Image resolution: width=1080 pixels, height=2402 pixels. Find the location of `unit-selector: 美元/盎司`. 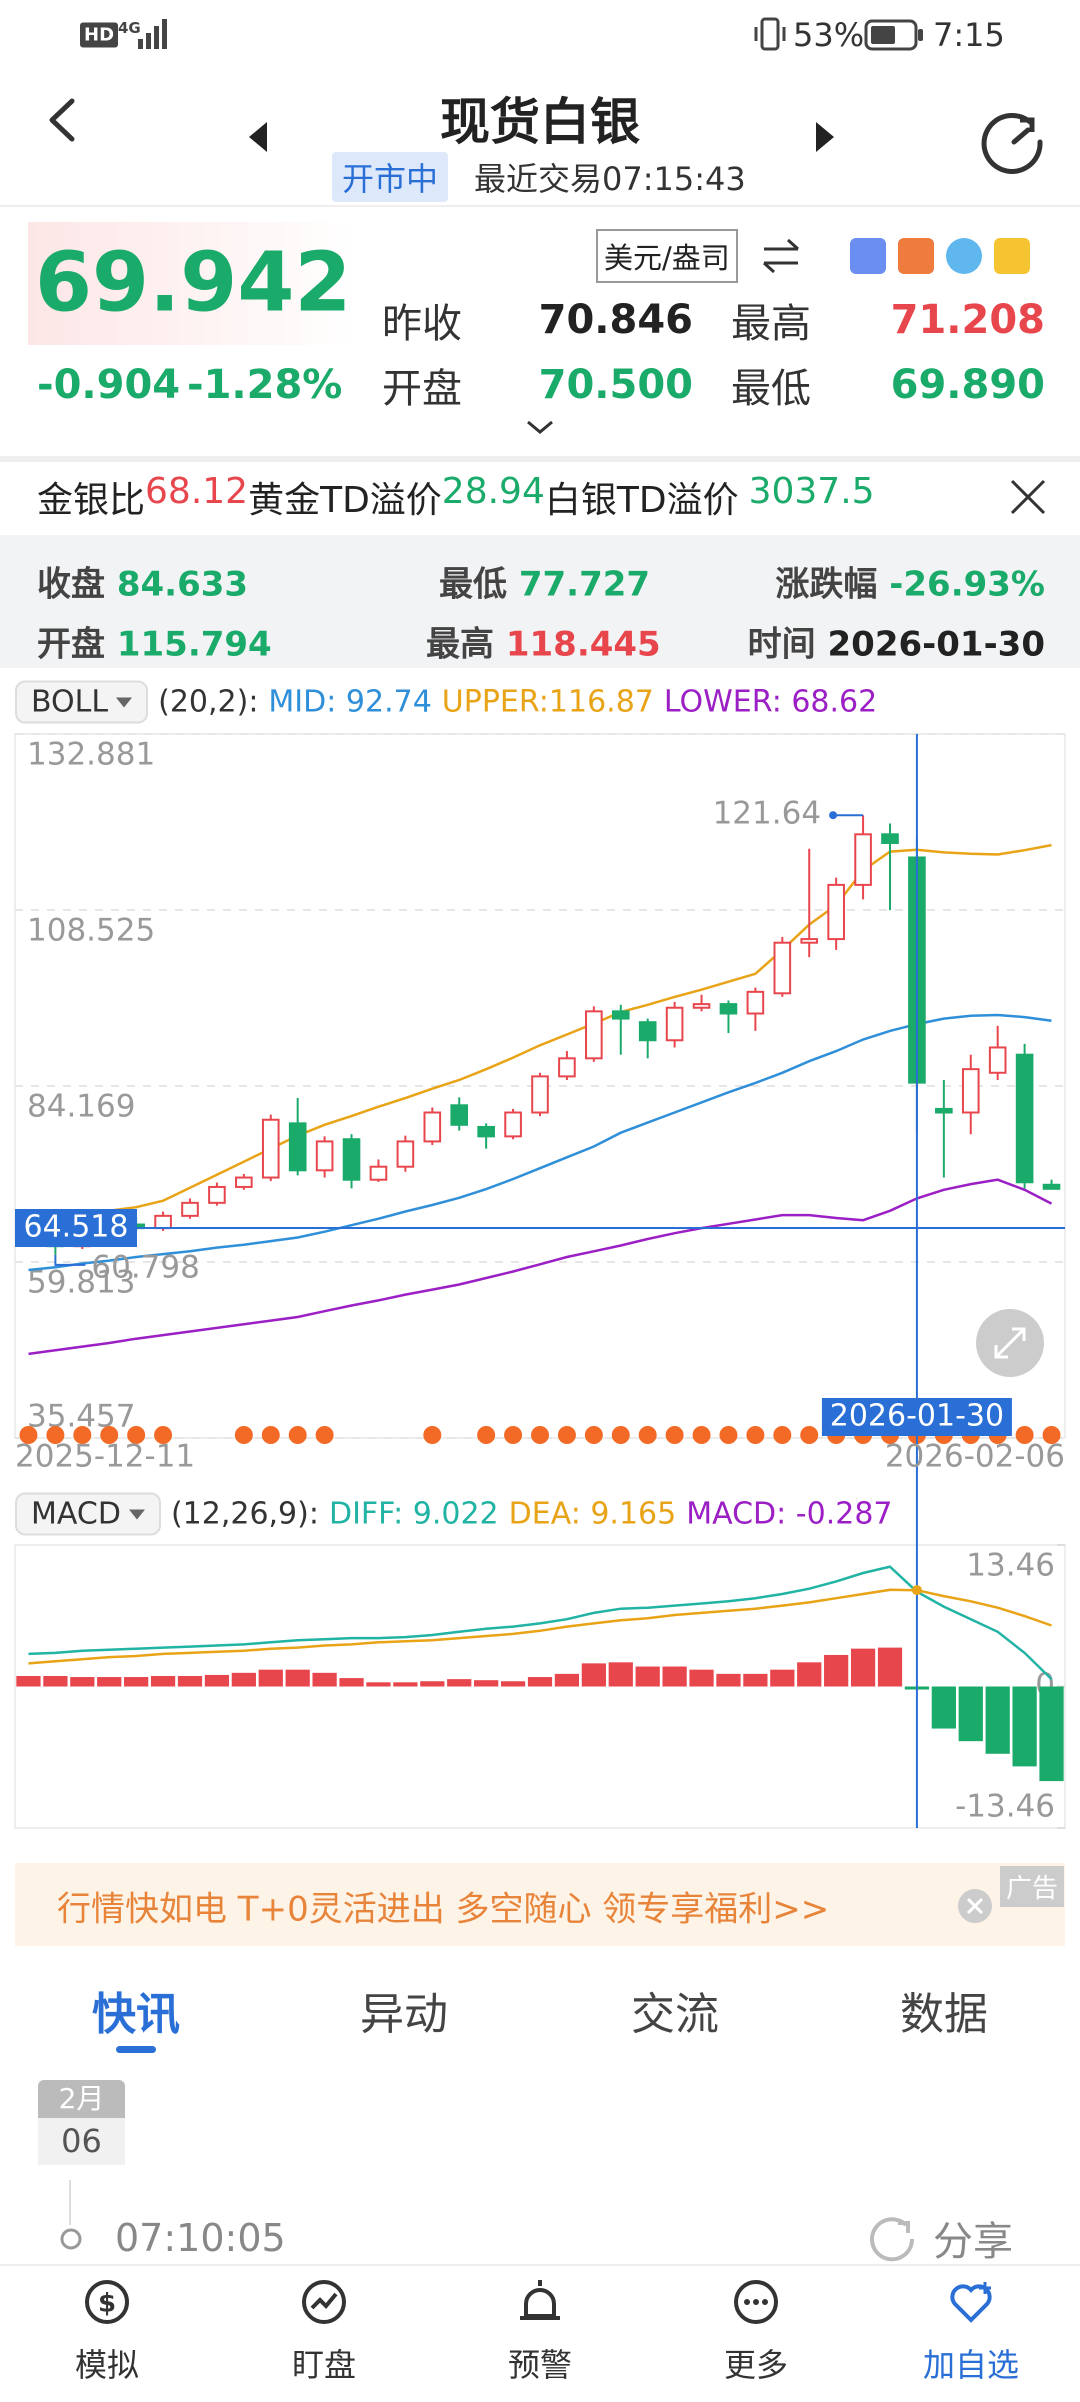

unit-selector: 美元/盎司 is located at coordinates (667, 256).